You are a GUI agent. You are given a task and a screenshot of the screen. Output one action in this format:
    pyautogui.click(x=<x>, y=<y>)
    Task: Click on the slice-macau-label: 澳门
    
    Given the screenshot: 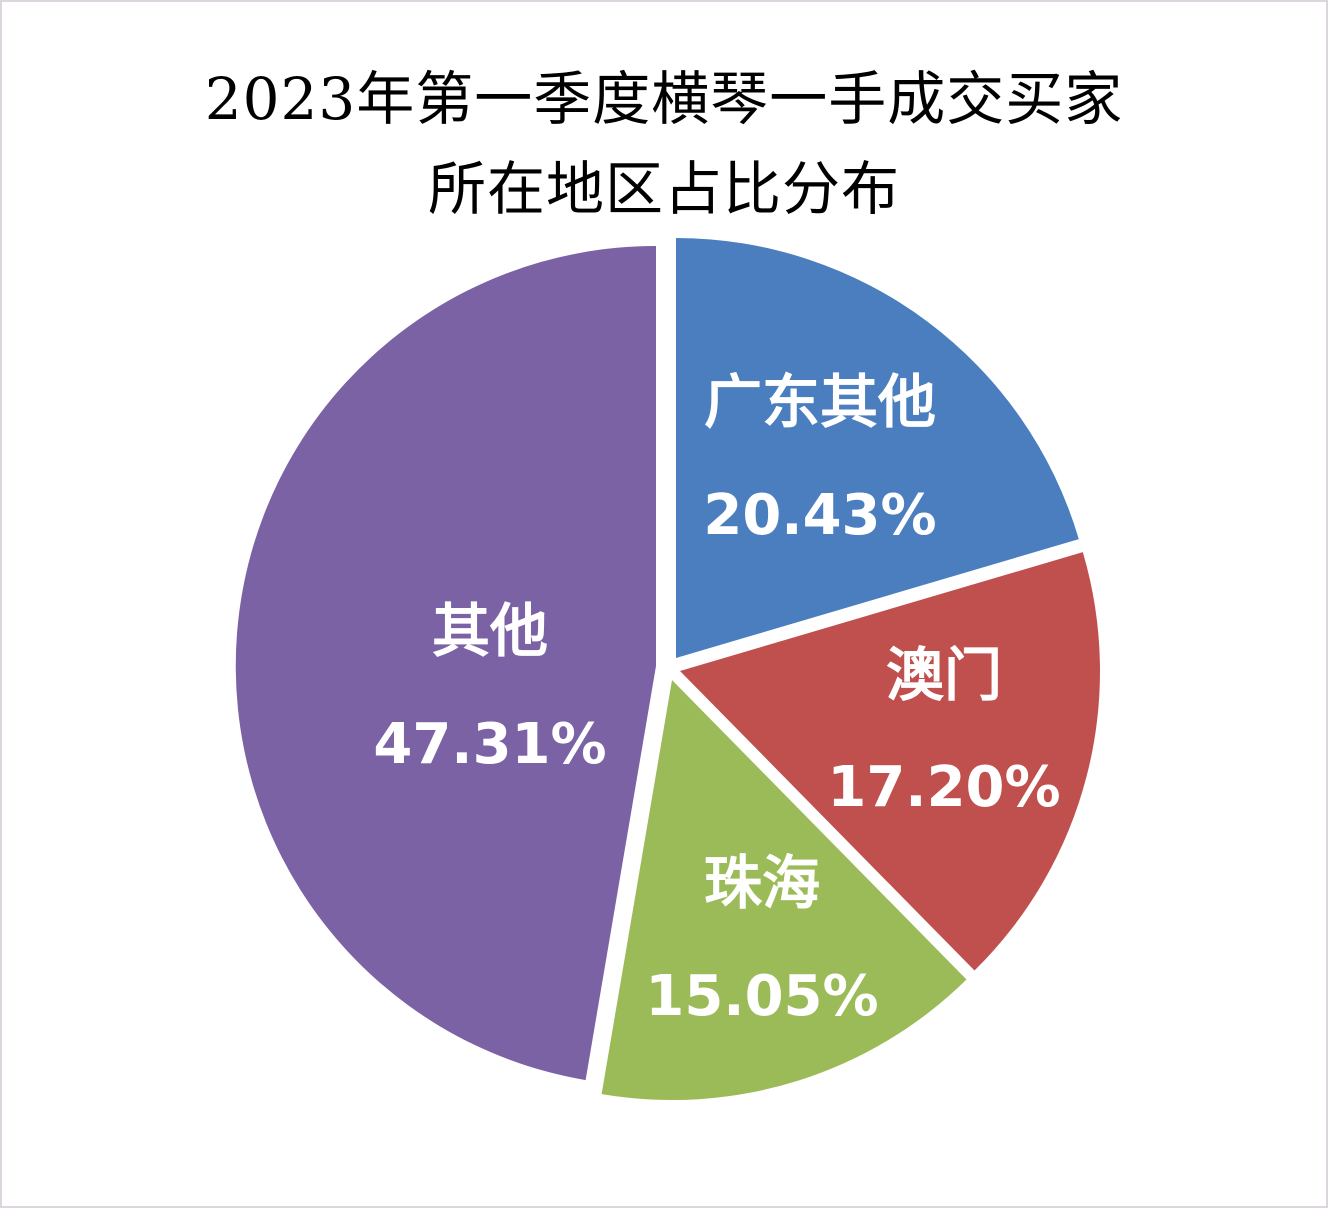 What is the action you would take?
    pyautogui.click(x=944, y=675)
    